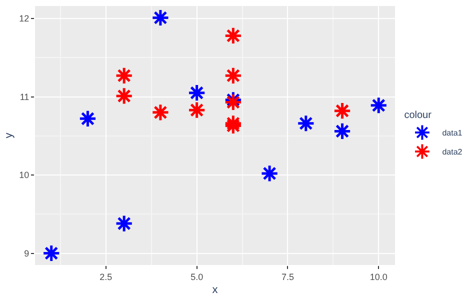  What do you see at coordinates (418, 115) in the screenshot?
I see `legend-title: colour` at bounding box center [418, 115].